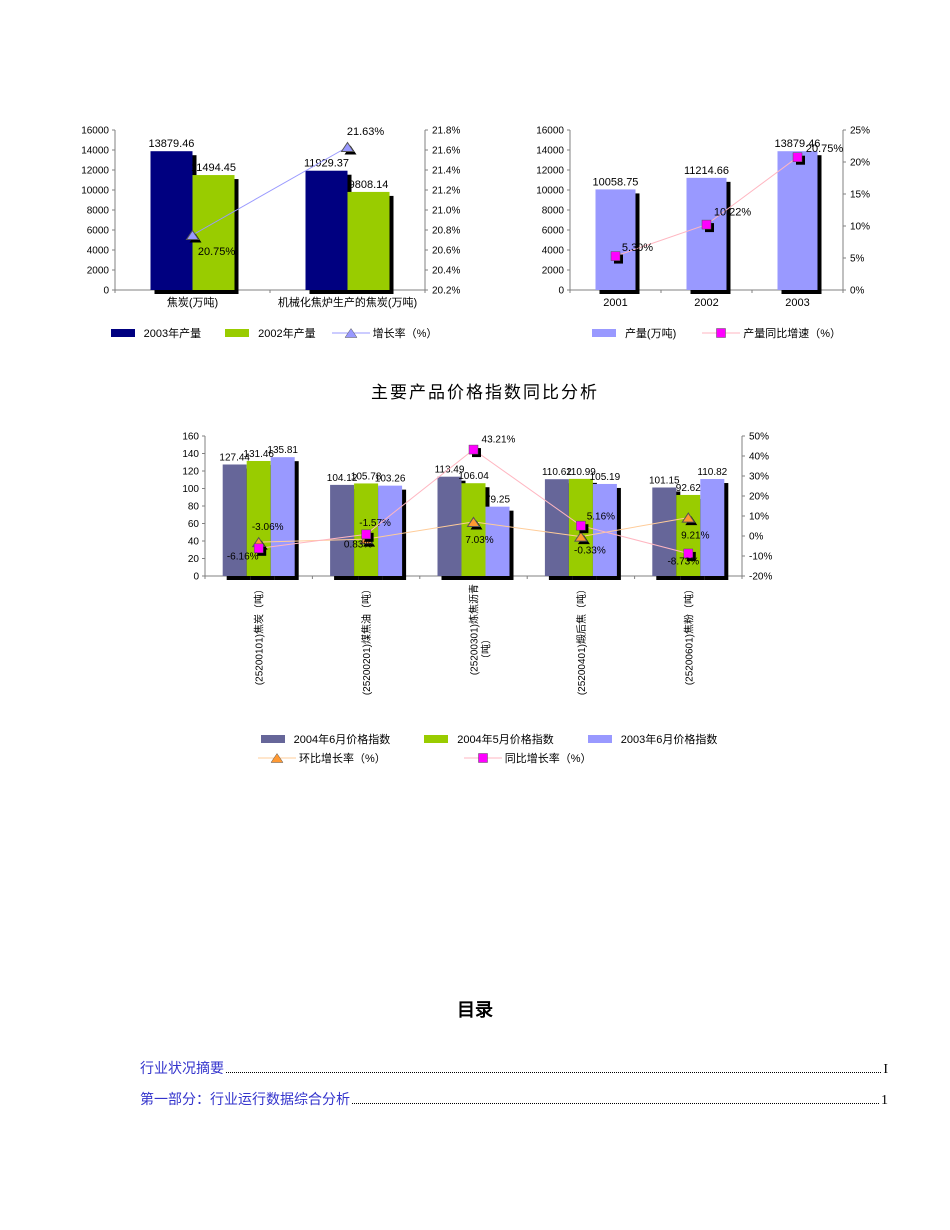 This screenshot has width=950, height=1230. What do you see at coordinates (182, 1069) in the screenshot?
I see `toc-entry-title: 行业状况摘要` at bounding box center [182, 1069].